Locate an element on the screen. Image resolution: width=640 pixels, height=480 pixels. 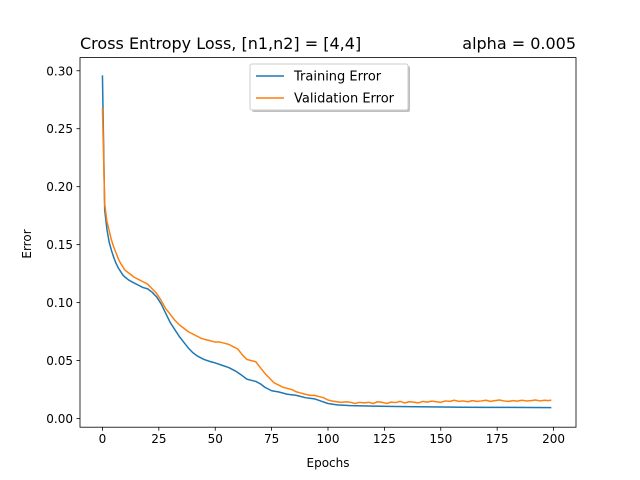
y-tick-label: 0.25 is located at coordinates (59, 129).